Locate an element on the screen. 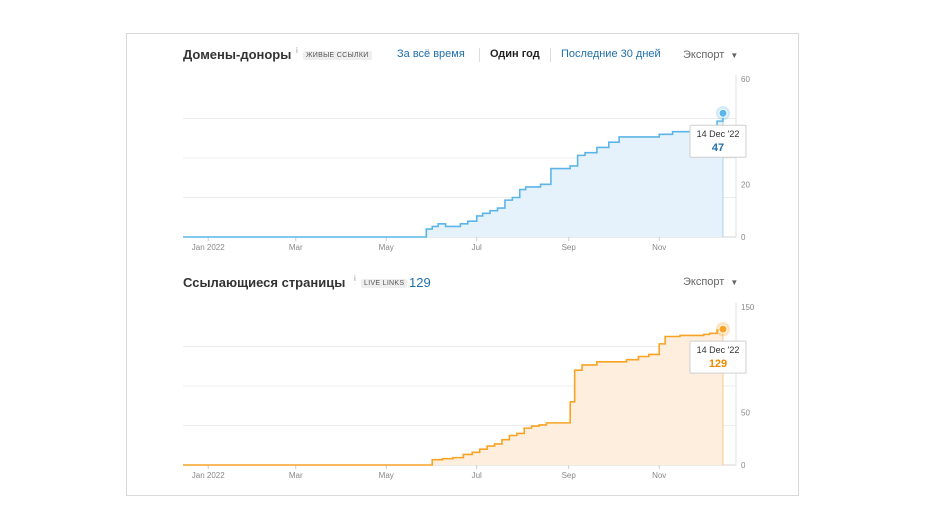 The height and width of the screenshot is (532, 929). y-tick-label: 50 is located at coordinates (745, 412).